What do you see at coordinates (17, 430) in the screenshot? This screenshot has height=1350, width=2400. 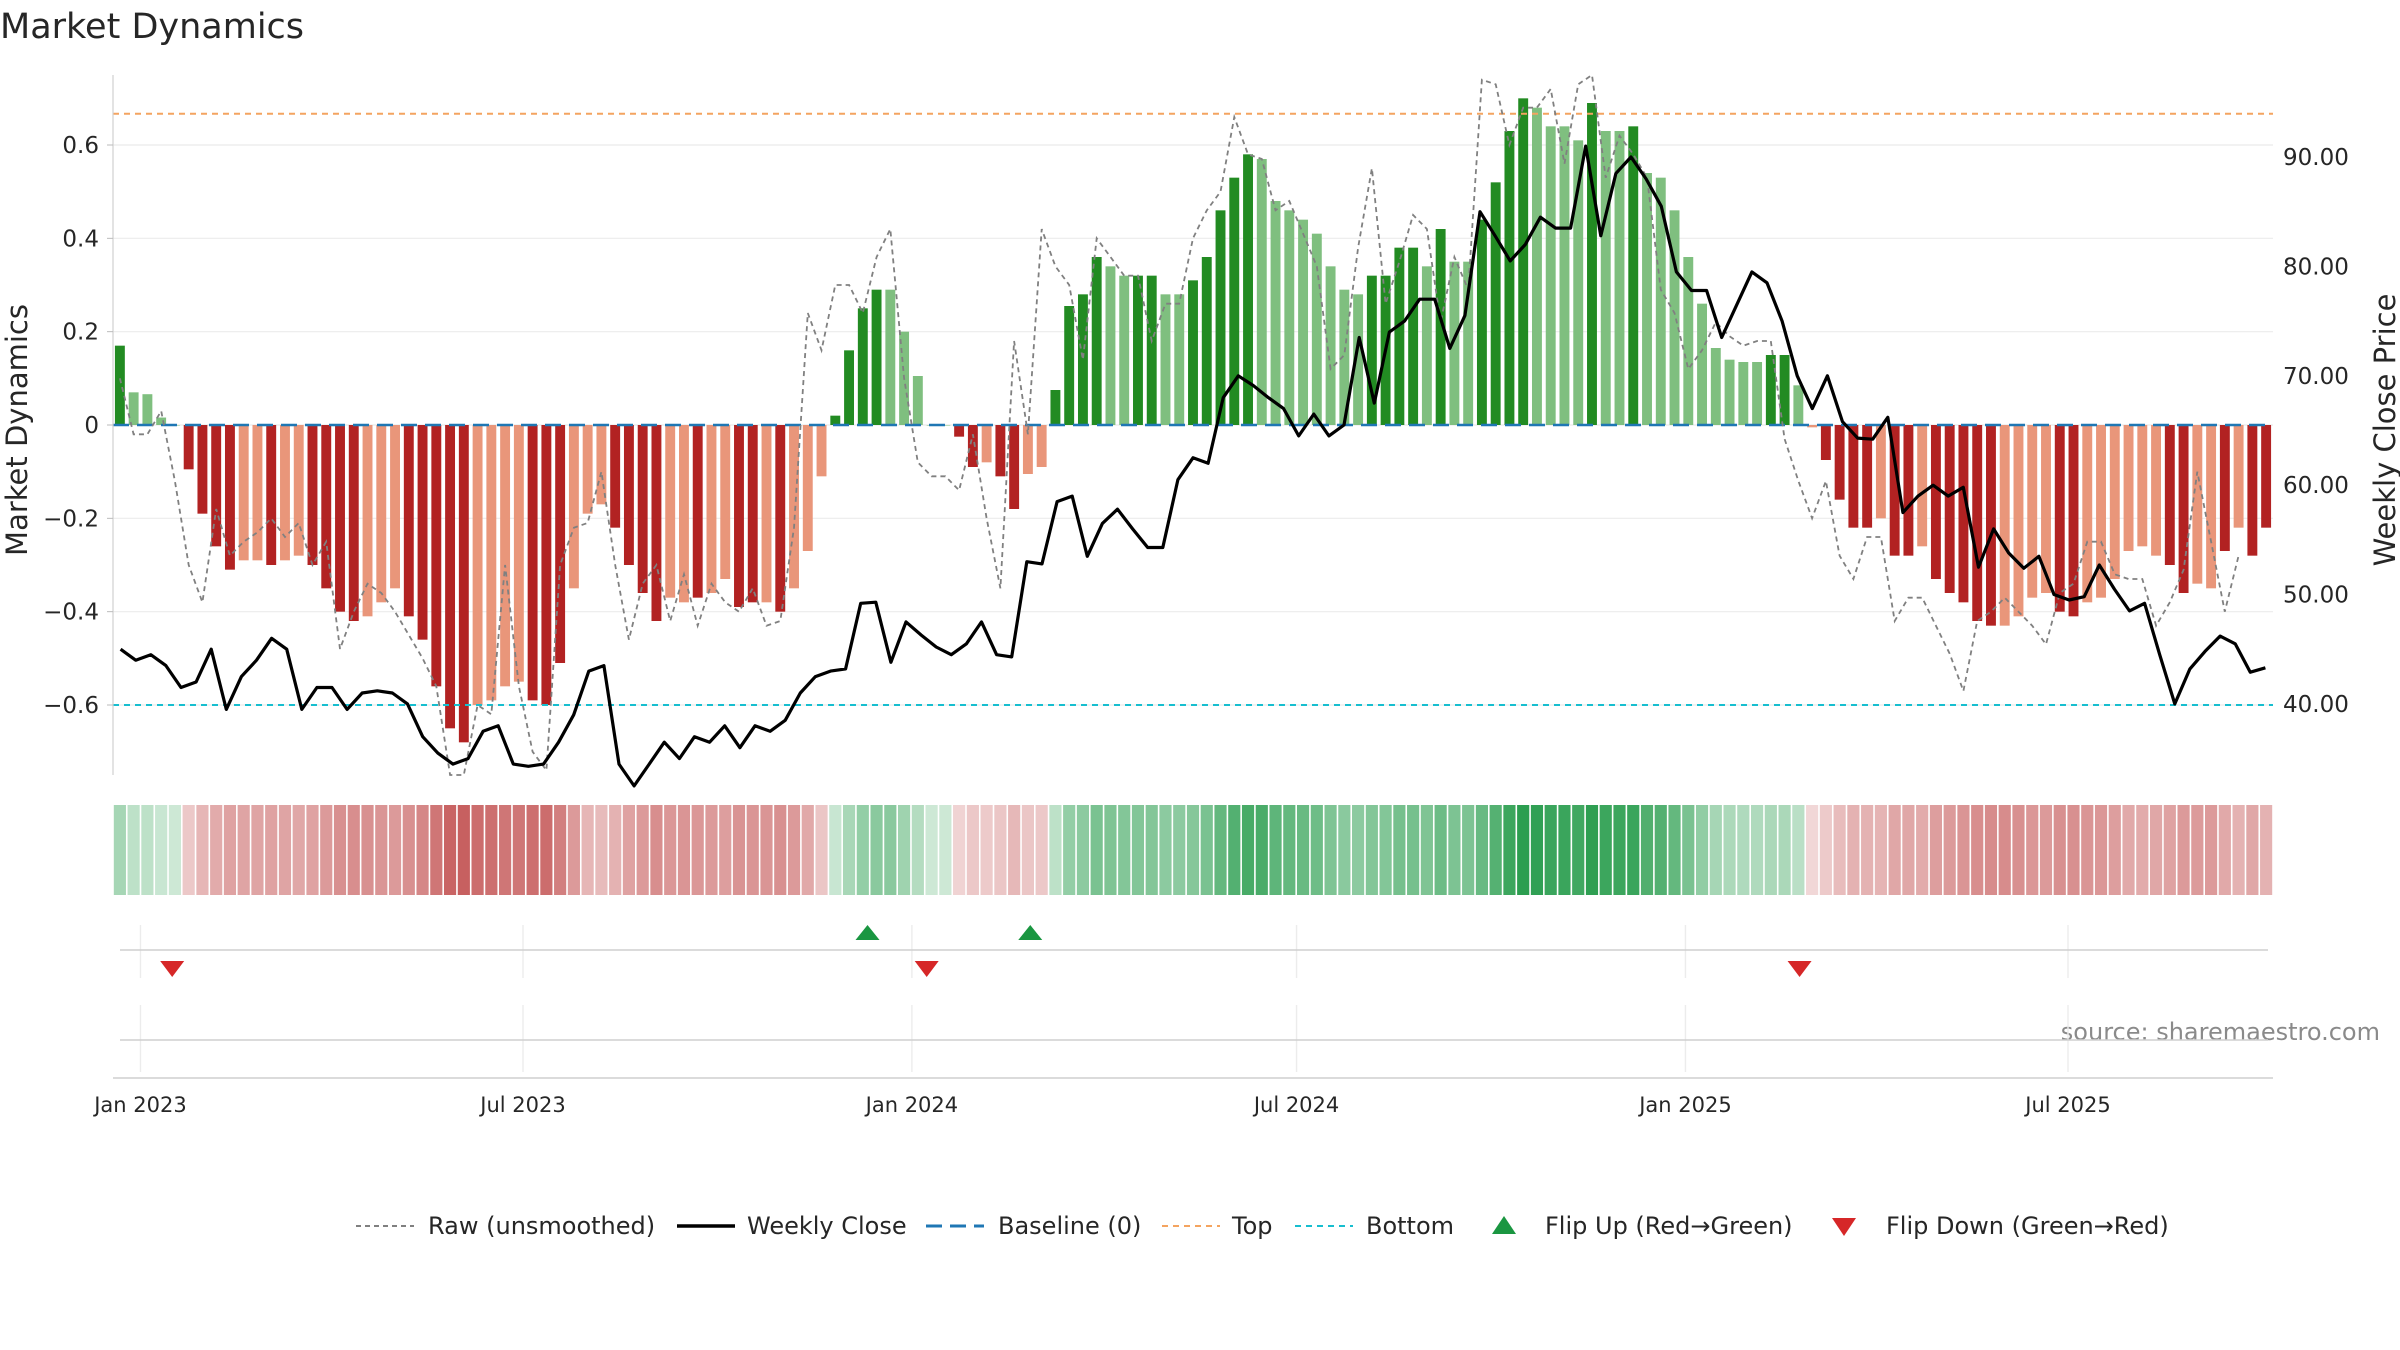 I see `y-left-axis-title: Market Dynamics` at bounding box center [17, 430].